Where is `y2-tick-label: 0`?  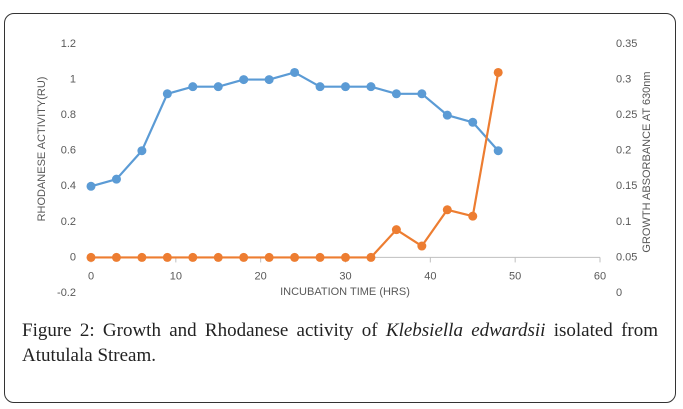 y2-tick-label: 0 is located at coordinates (619, 293).